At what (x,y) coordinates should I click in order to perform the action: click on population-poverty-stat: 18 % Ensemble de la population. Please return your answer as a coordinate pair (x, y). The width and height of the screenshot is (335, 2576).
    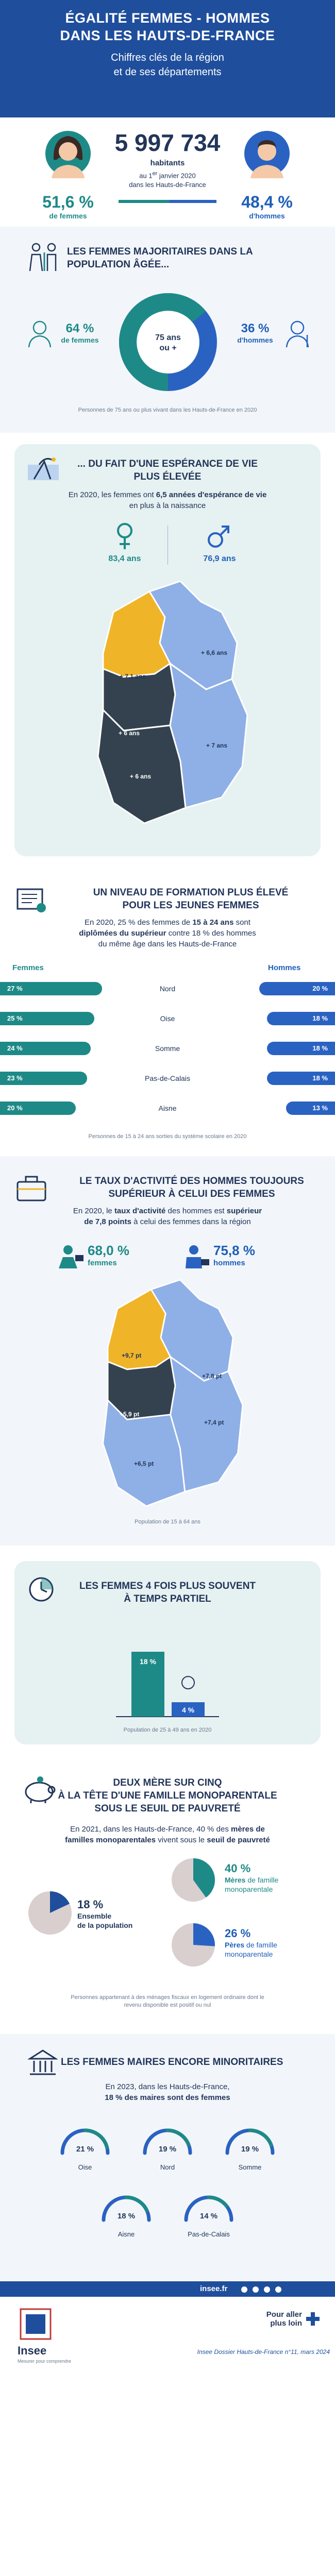
    Looking at the image, I should click on (105, 1913).